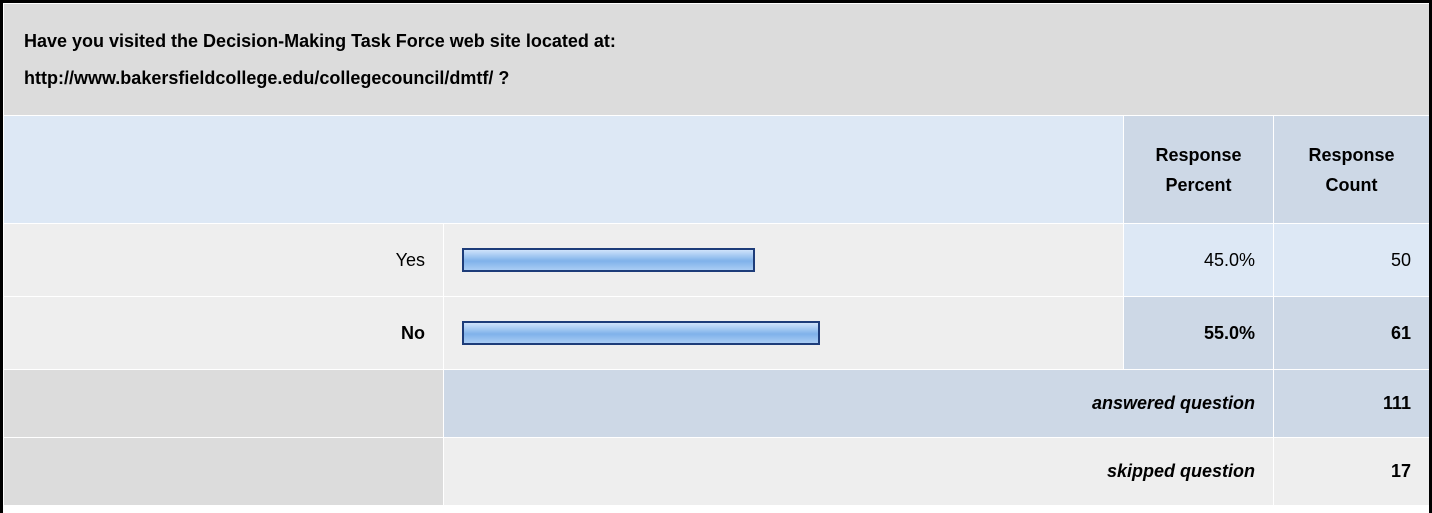  What do you see at coordinates (1350, 169) in the screenshot?
I see `header: Response Count` at bounding box center [1350, 169].